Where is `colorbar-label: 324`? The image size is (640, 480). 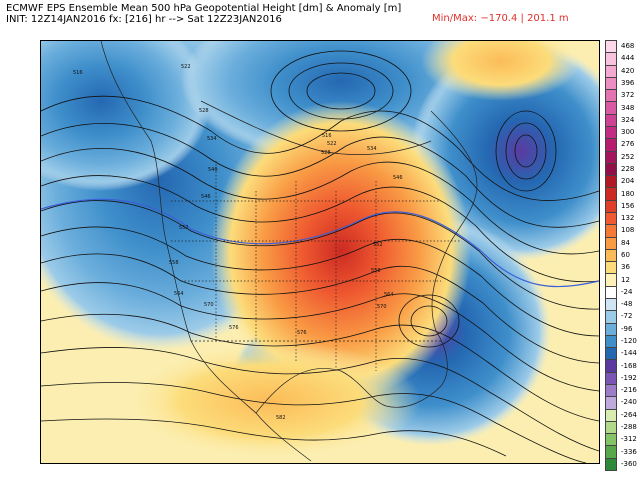
colorbar-label: 324 is located at coordinates (628, 119).